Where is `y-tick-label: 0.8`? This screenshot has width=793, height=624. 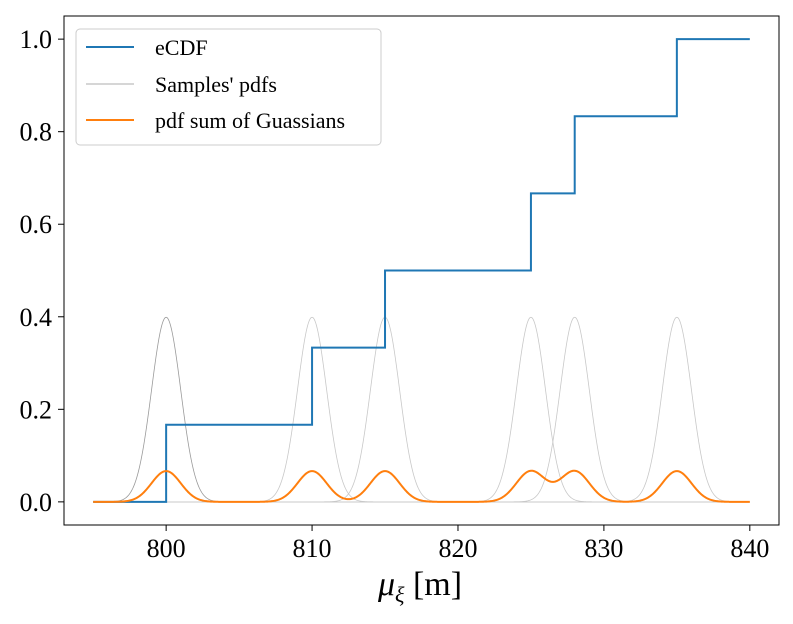
y-tick-label: 0.8 is located at coordinates (36, 132).